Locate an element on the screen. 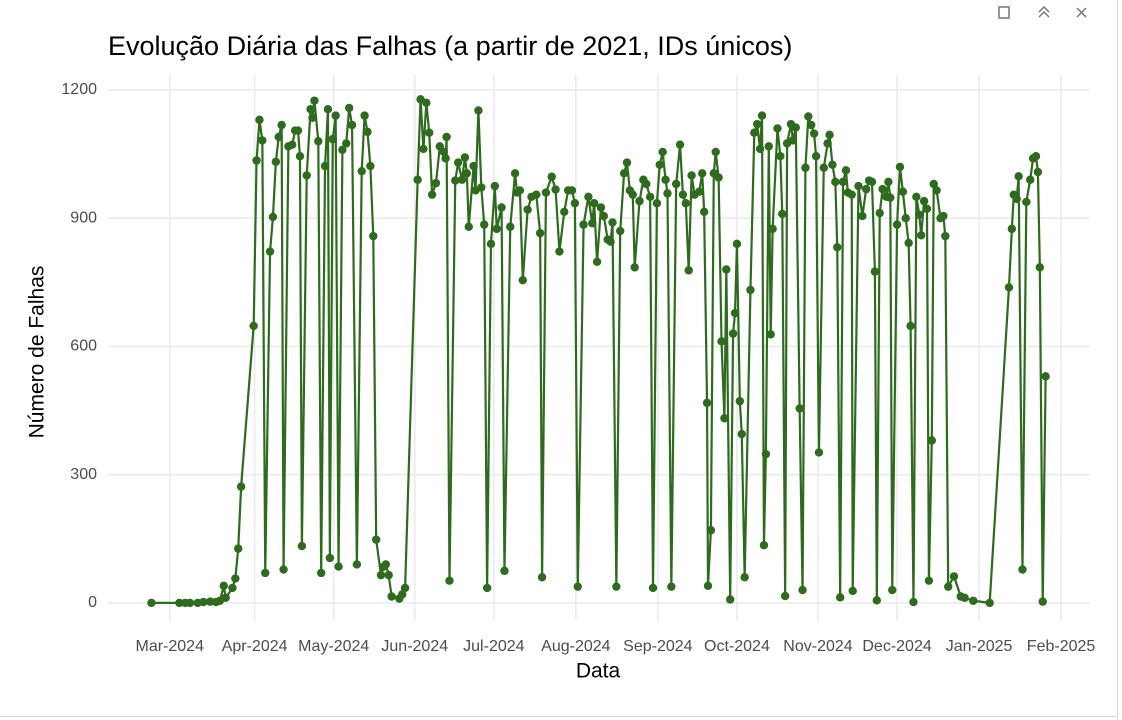 The width and height of the screenshot is (1122, 720). window-controls is located at coordinates (1042, 12).